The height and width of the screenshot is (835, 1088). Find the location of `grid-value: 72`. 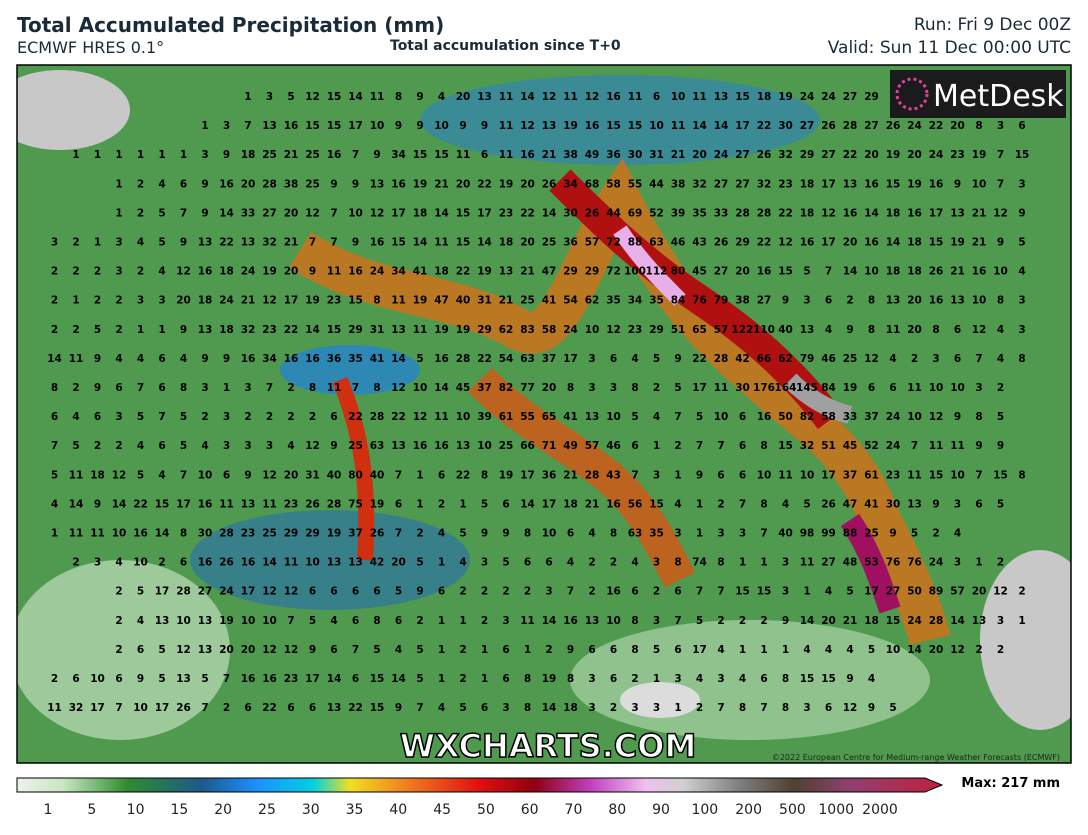

grid-value: 72 is located at coordinates (613, 272).